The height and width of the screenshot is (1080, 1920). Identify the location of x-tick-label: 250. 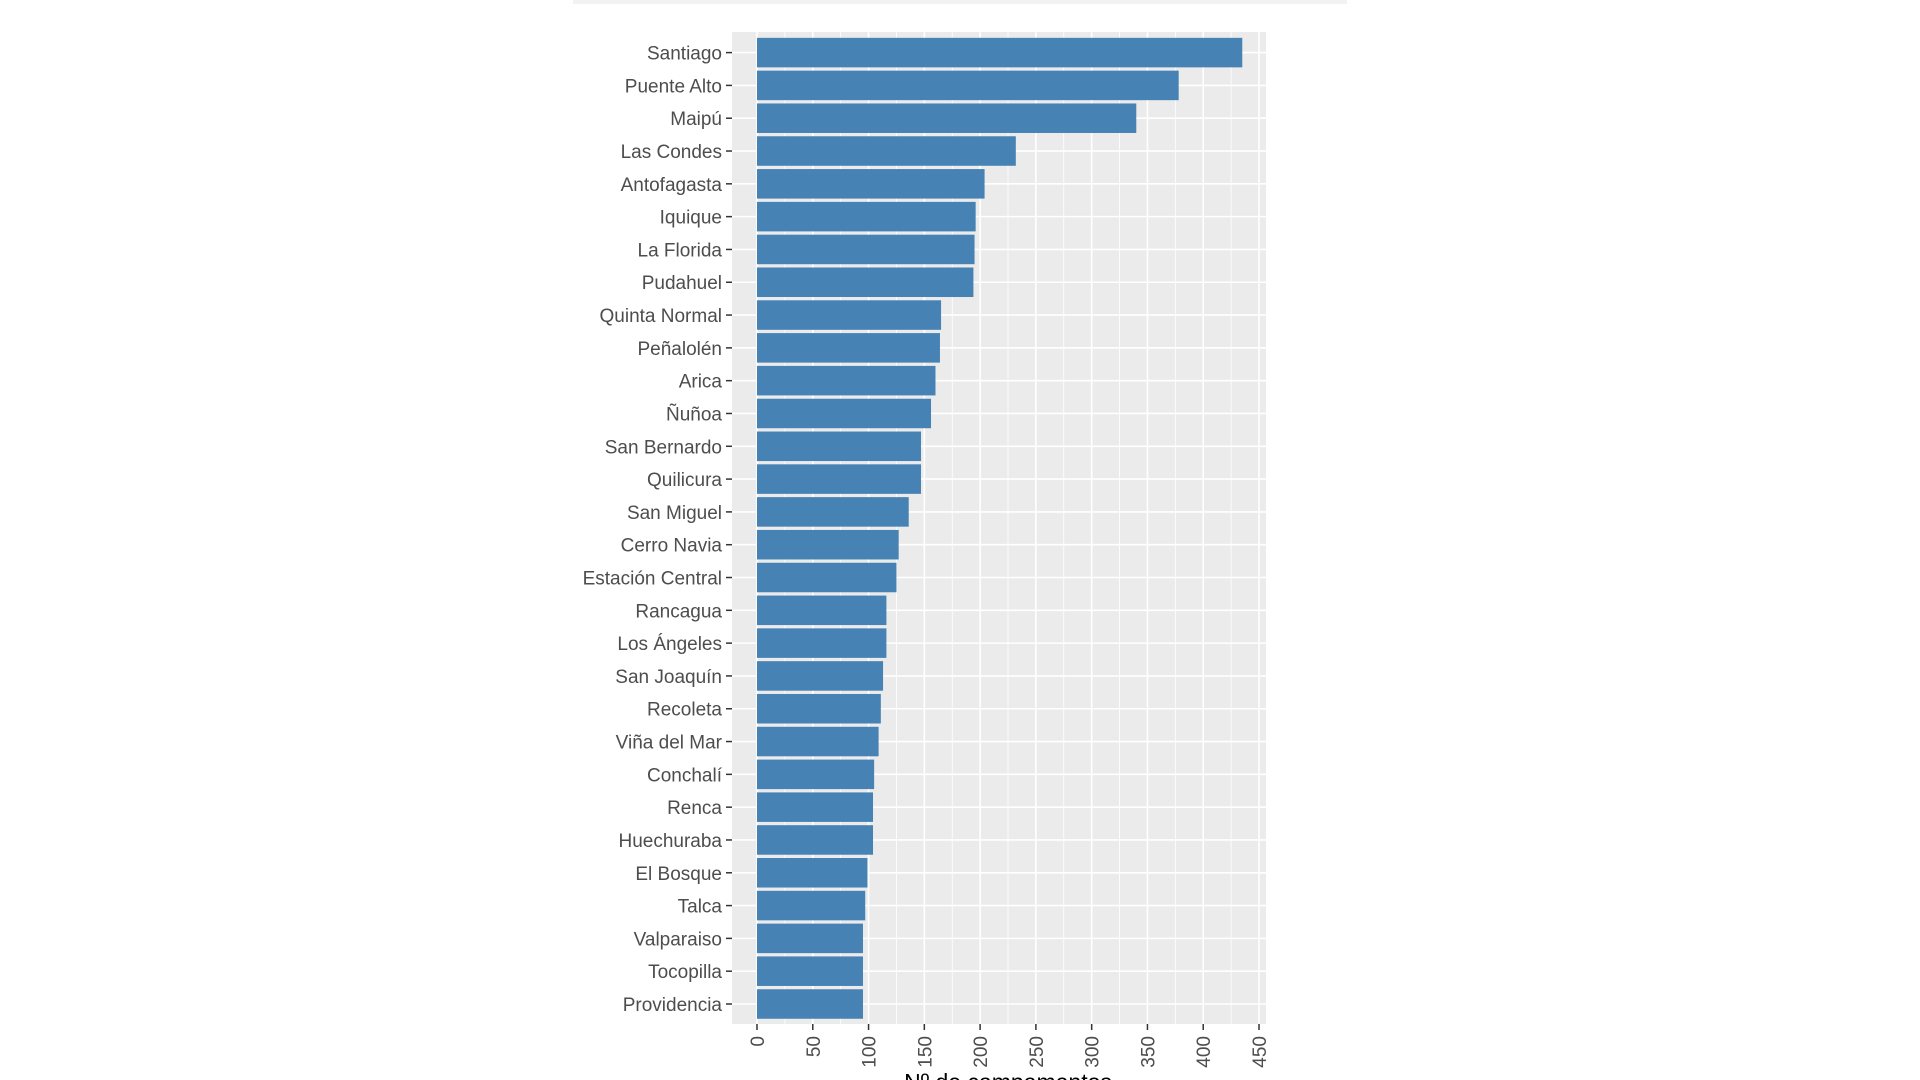
(1037, 1052).